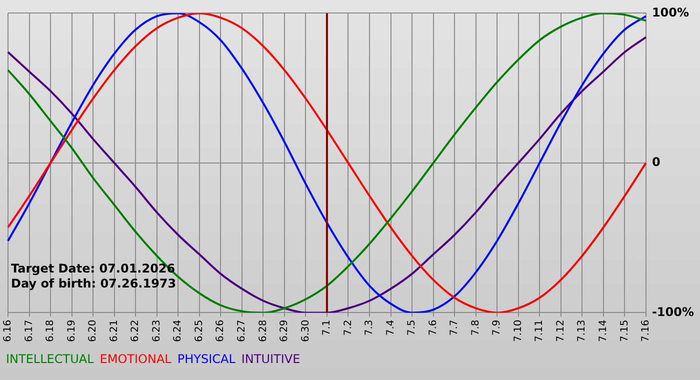 This screenshot has width=700, height=380. Describe the element at coordinates (242, 331) in the screenshot. I see `x-tick-label: 6.27` at that location.